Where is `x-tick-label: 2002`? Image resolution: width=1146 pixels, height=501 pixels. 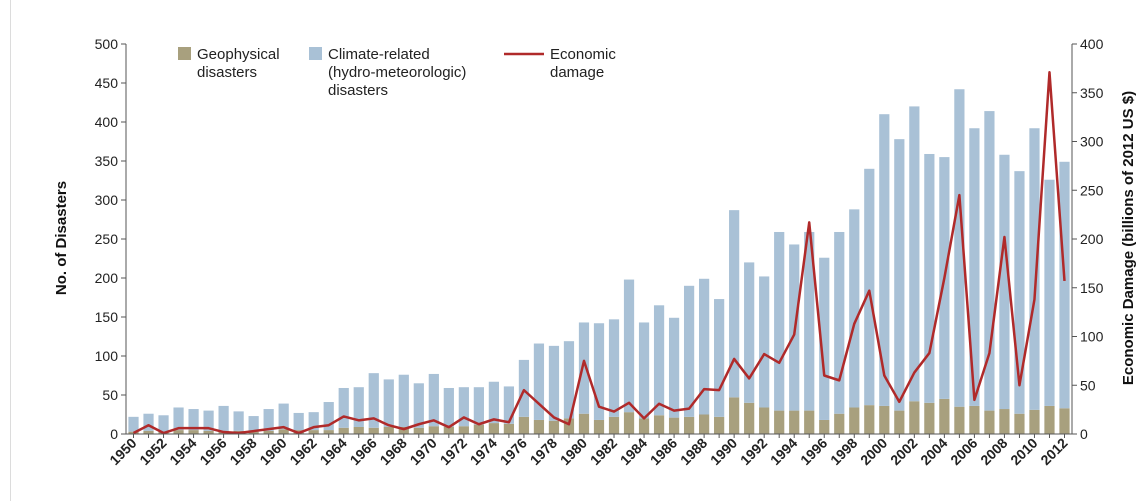 x-tick-label: 2002 is located at coordinates (903, 451).